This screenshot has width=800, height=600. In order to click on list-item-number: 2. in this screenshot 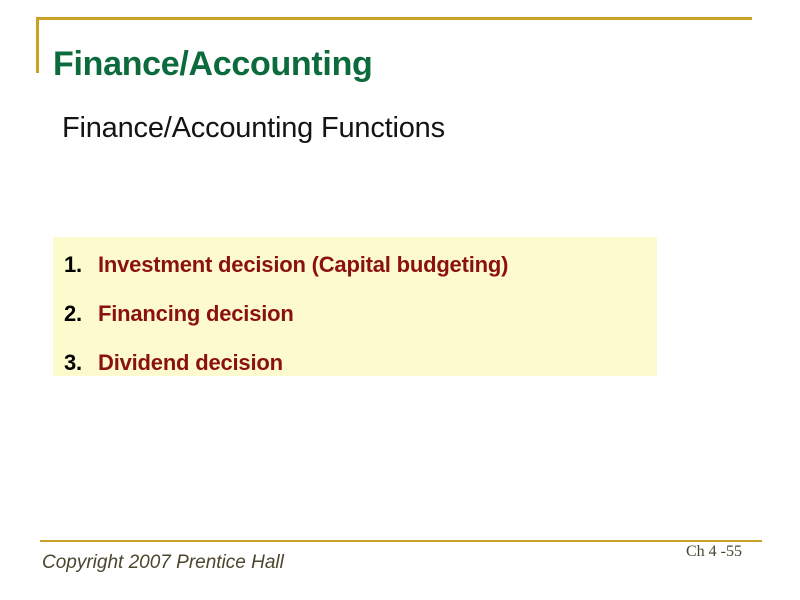, I will do `click(73, 313)`.